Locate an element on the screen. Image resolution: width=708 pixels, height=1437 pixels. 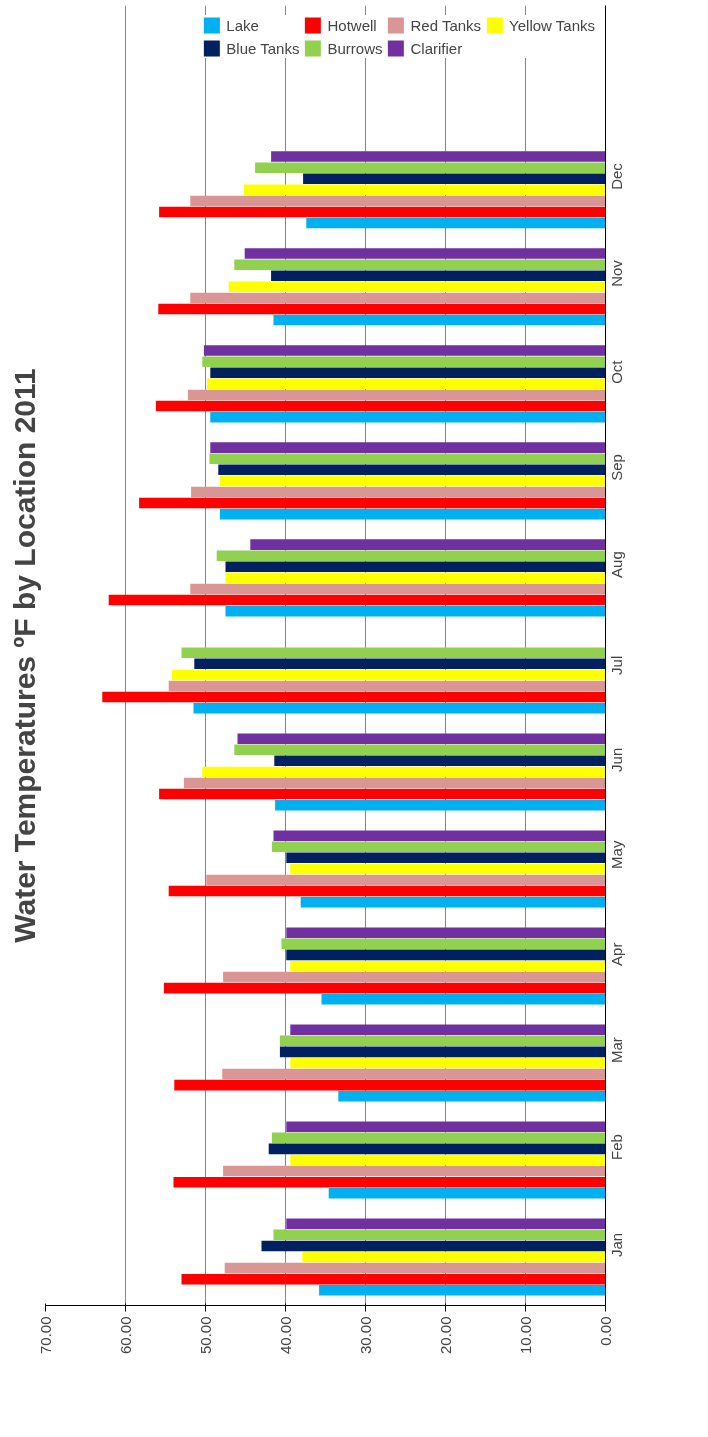
y-tick-label: Oct is located at coordinates (616, 371).